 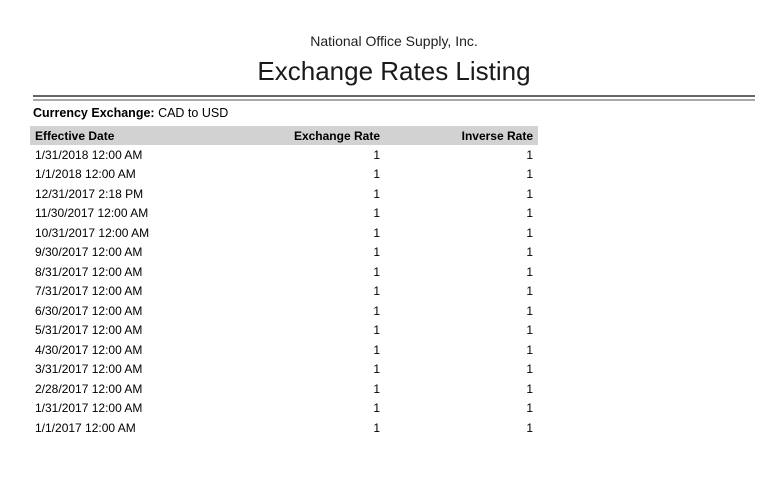 I want to click on table-row: 4/30/2017 12:00 AM 1 1, so click(x=284, y=350).